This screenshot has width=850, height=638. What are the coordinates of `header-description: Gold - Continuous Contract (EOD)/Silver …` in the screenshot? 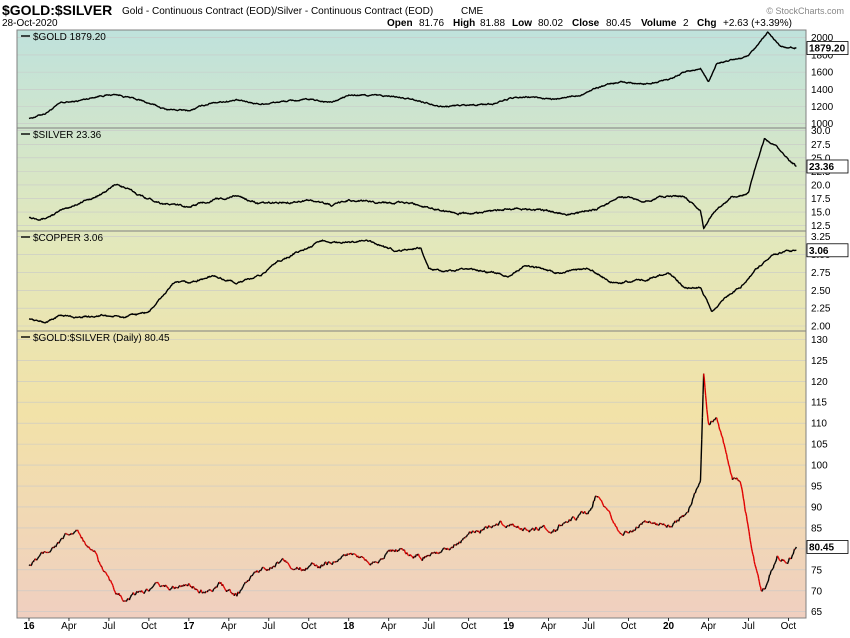 It's located at (277, 11).